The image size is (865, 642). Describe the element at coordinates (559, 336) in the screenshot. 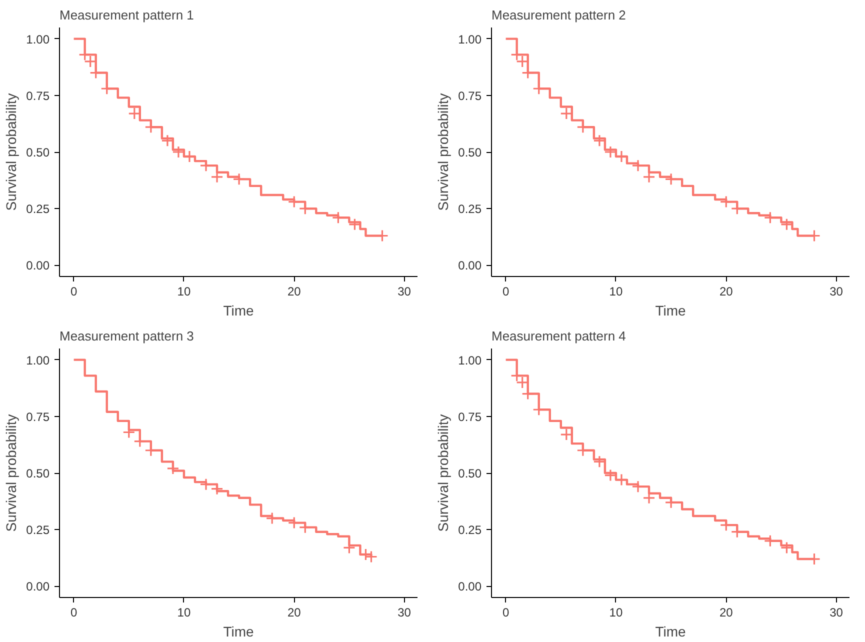

I see `chart-title: Measurement pattern 4` at that location.